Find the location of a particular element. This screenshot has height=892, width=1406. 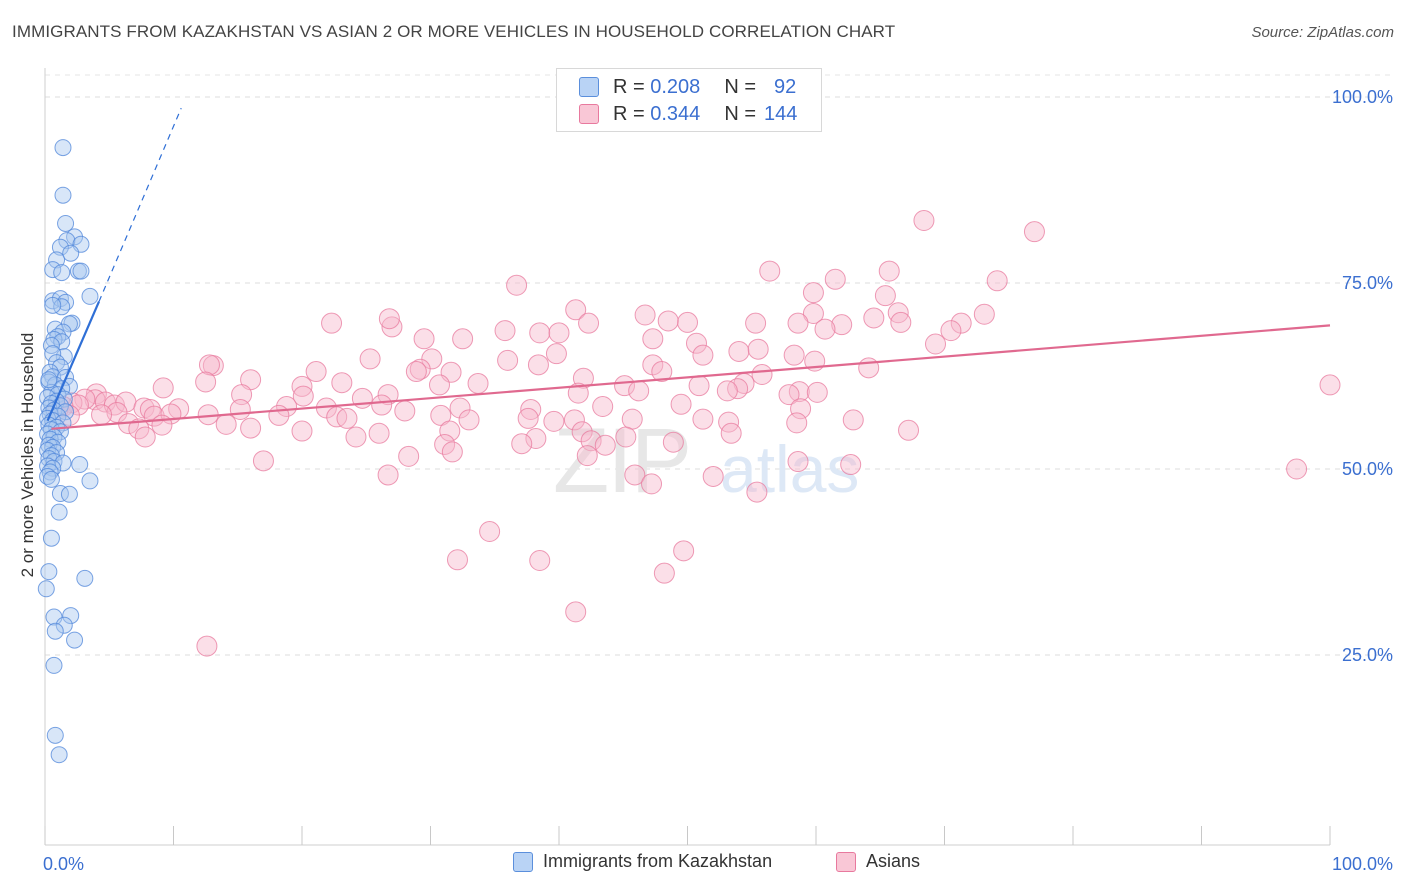

watermark-zip: ZIP is located at coordinates (621, 461).